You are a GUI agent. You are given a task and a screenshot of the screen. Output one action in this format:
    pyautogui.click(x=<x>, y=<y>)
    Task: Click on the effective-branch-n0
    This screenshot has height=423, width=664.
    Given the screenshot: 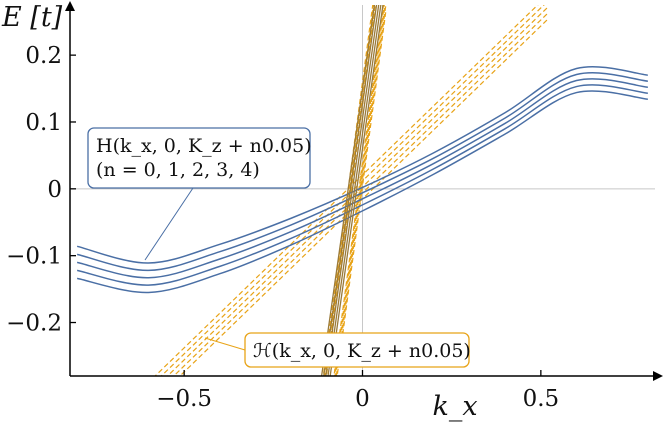 What is the action you would take?
    pyautogui.click(x=348, y=190)
    